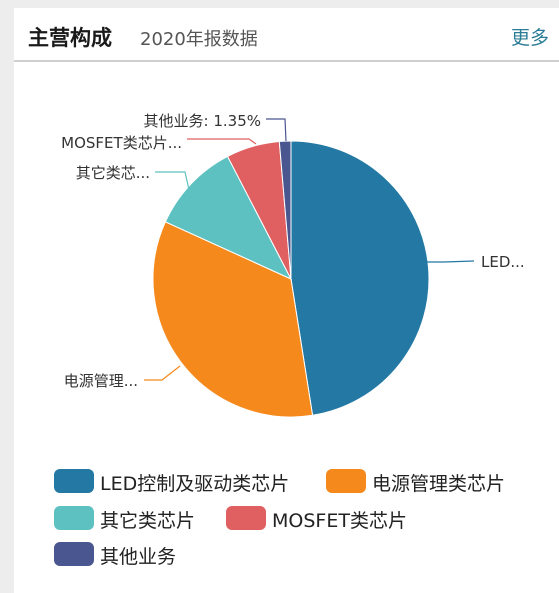  I want to click on card-subtitle: 2020年报数据, so click(199, 39).